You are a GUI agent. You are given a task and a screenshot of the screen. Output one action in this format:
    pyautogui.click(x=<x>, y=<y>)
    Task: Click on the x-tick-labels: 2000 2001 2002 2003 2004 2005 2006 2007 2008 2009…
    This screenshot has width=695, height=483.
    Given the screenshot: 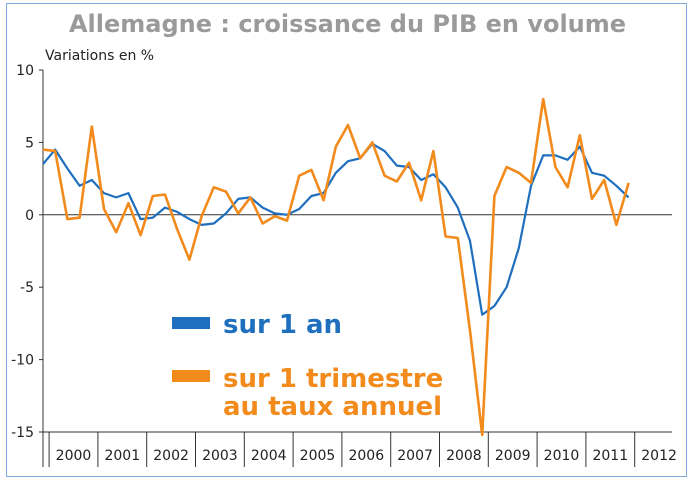 What is the action you would take?
    pyautogui.click(x=366, y=456)
    